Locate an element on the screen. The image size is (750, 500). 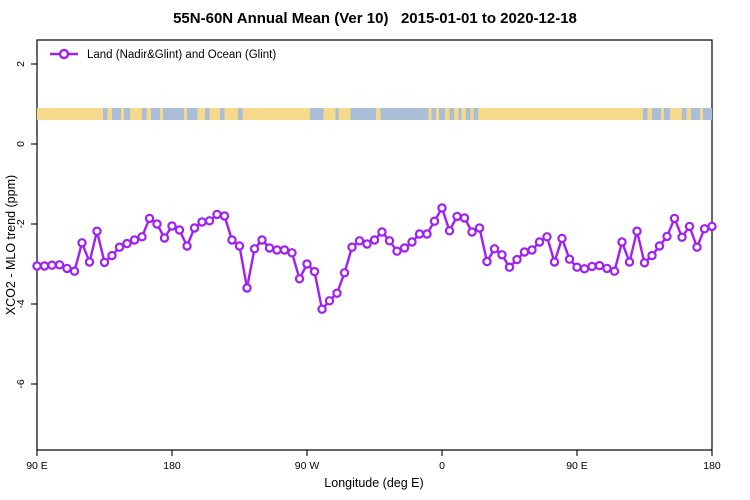
y-tick-label: -4 is located at coordinates (21, 303).